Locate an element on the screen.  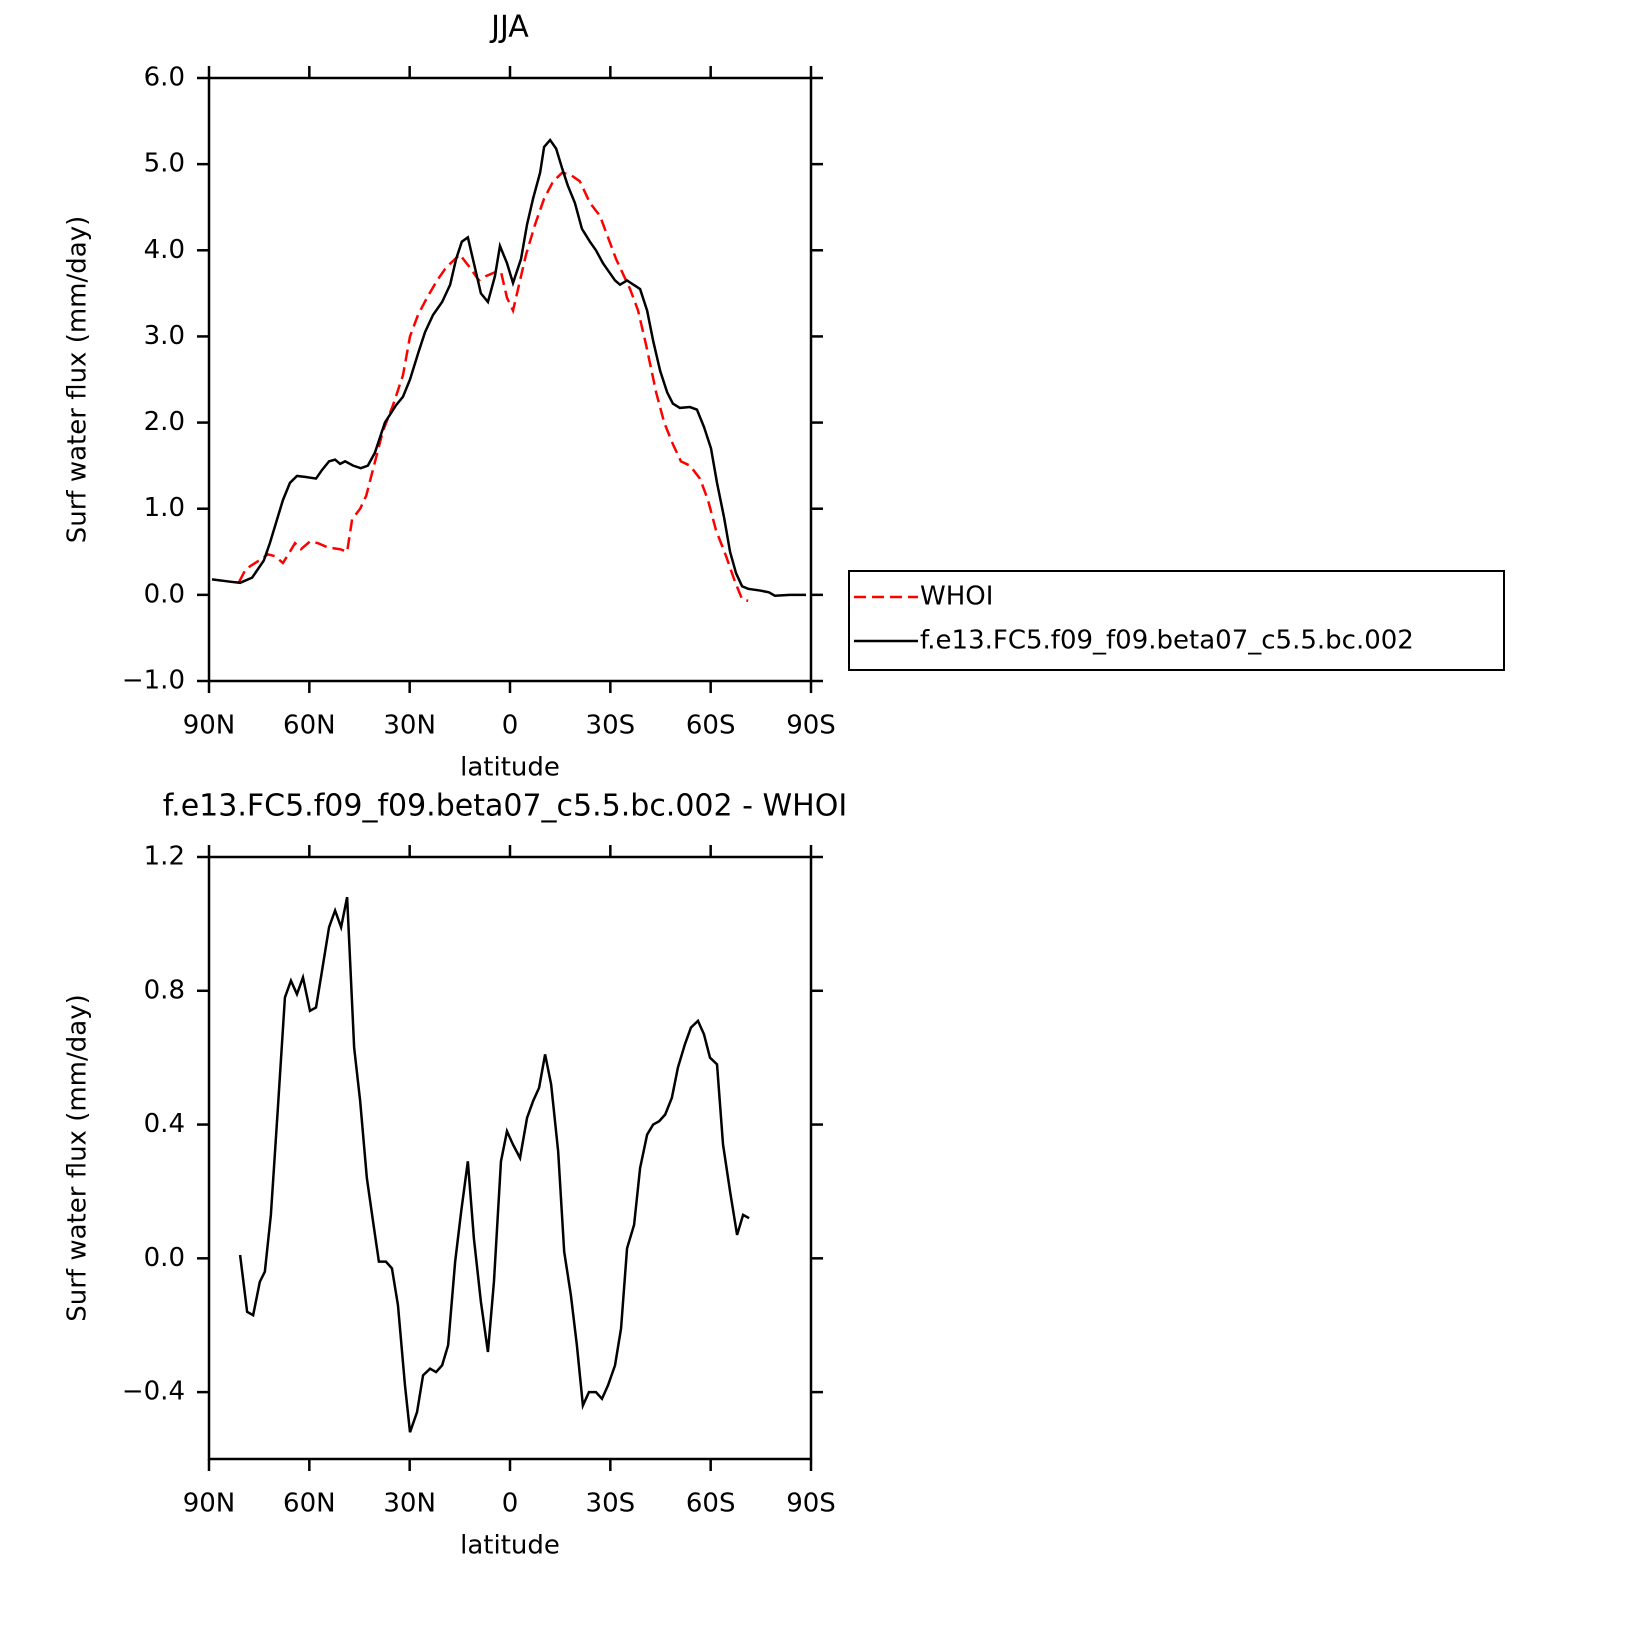
y-tick-label: 0.4 is located at coordinates (164, 1124).